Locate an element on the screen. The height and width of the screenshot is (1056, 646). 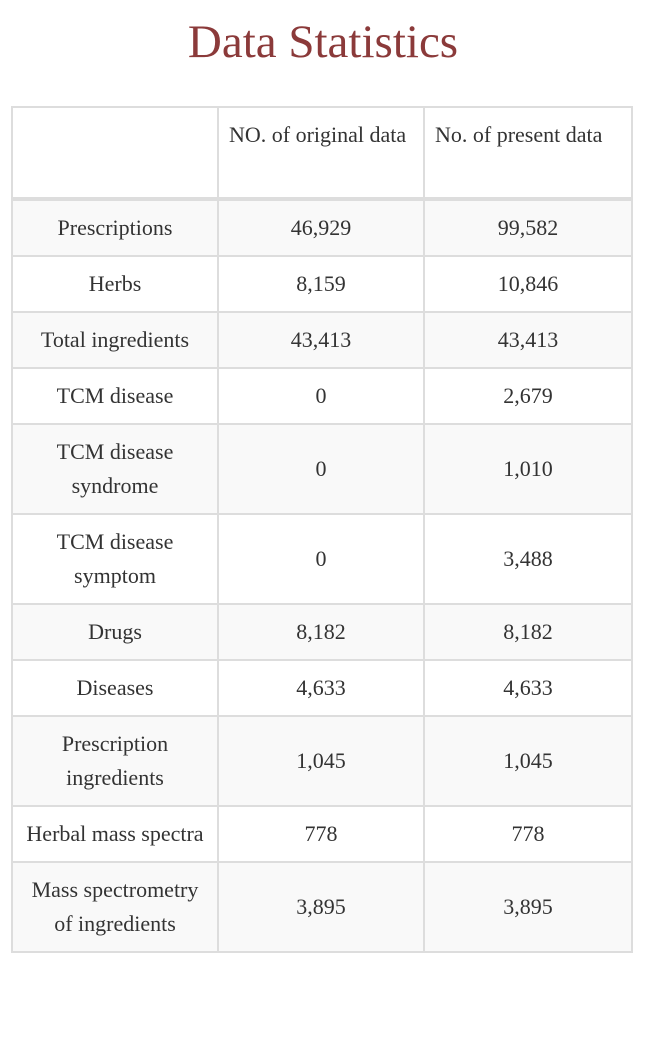
row-label: Drugs is located at coordinates (115, 632).